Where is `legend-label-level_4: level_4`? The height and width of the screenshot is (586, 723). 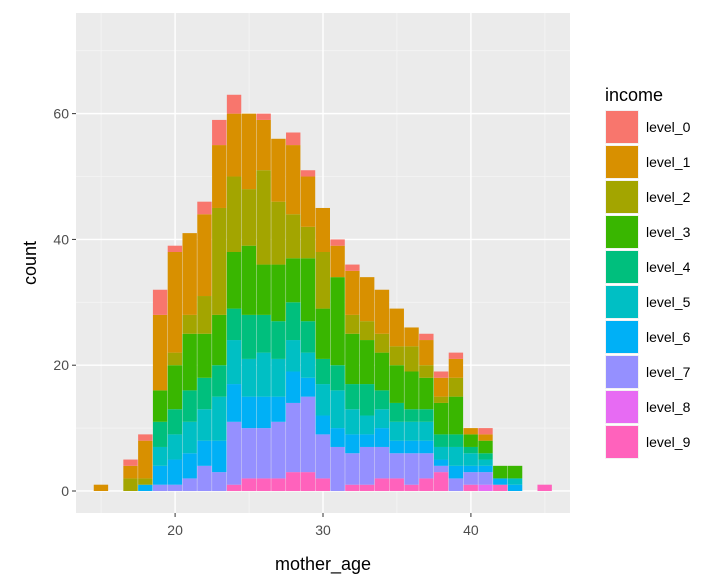 legend-label-level_4: level_4 is located at coordinates (668, 267).